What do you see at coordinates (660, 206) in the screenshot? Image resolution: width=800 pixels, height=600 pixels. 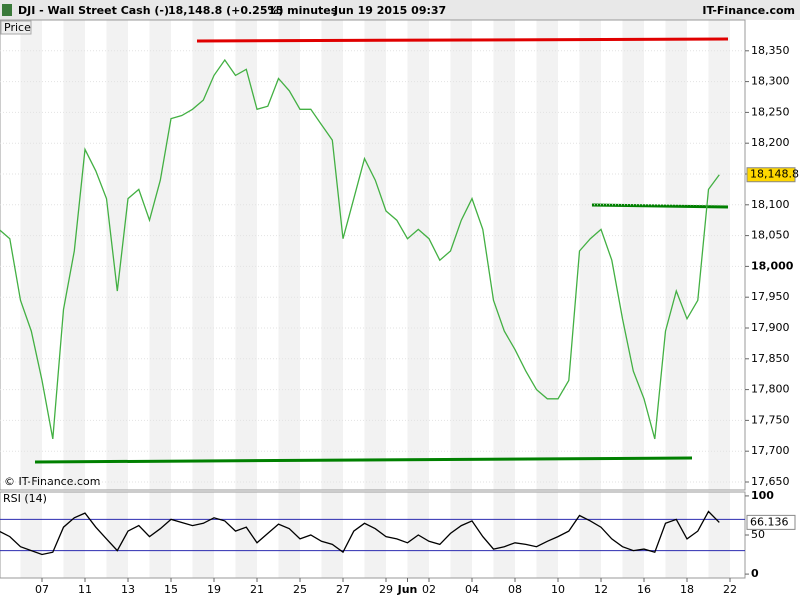 I see `neckline` at bounding box center [660, 206].